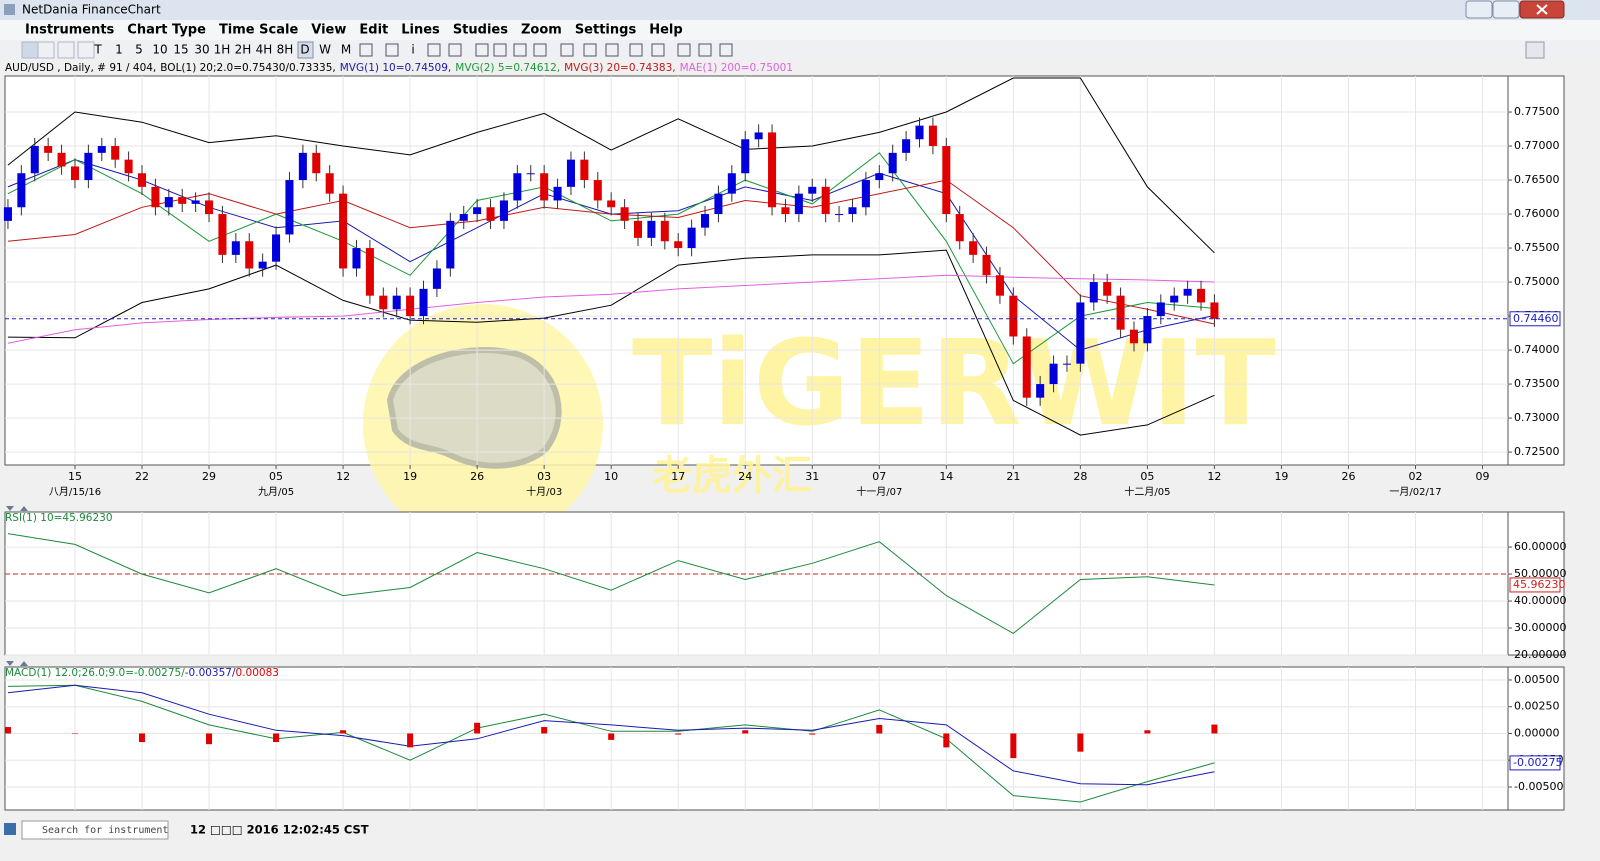 This screenshot has width=1600, height=861. Describe the element at coordinates (1535, 50) in the screenshot. I see `toolbar-toggle` at that location.